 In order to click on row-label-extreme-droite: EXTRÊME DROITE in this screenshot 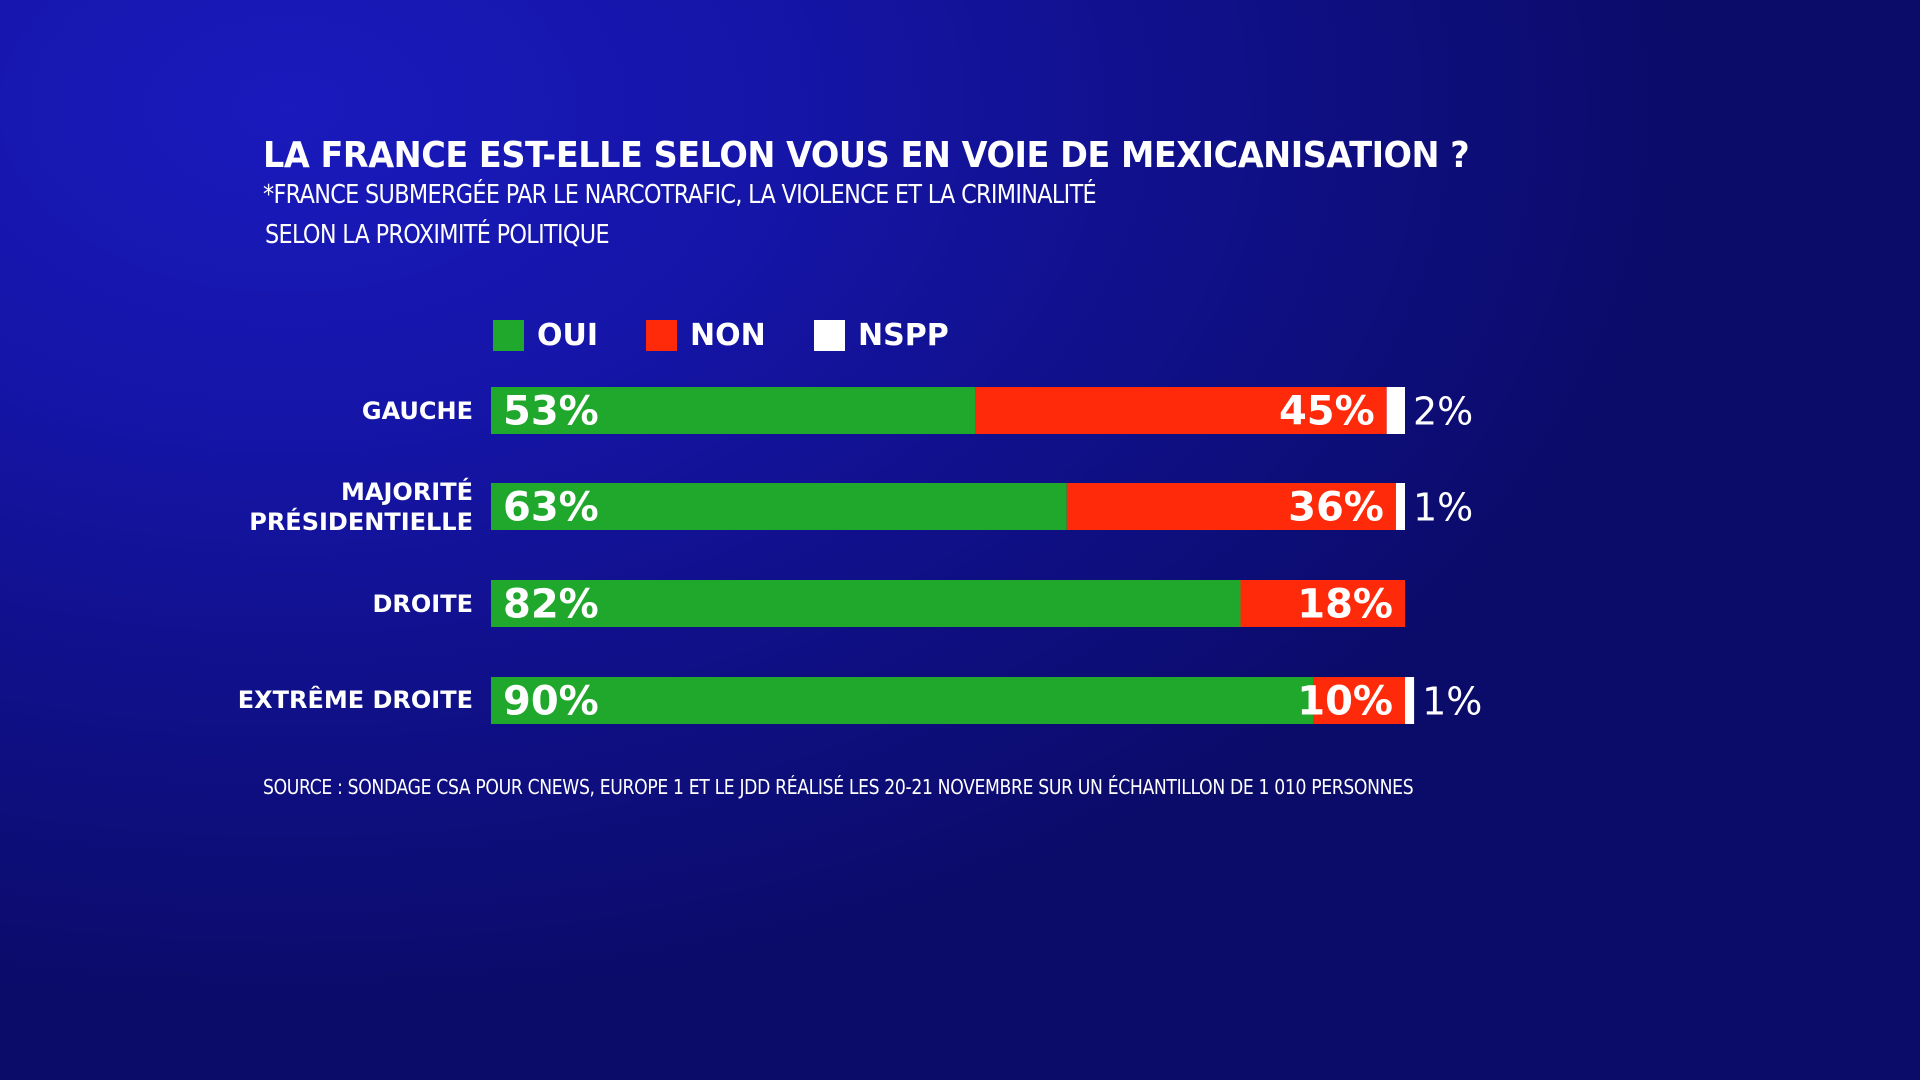, I will do `click(355, 700)`.